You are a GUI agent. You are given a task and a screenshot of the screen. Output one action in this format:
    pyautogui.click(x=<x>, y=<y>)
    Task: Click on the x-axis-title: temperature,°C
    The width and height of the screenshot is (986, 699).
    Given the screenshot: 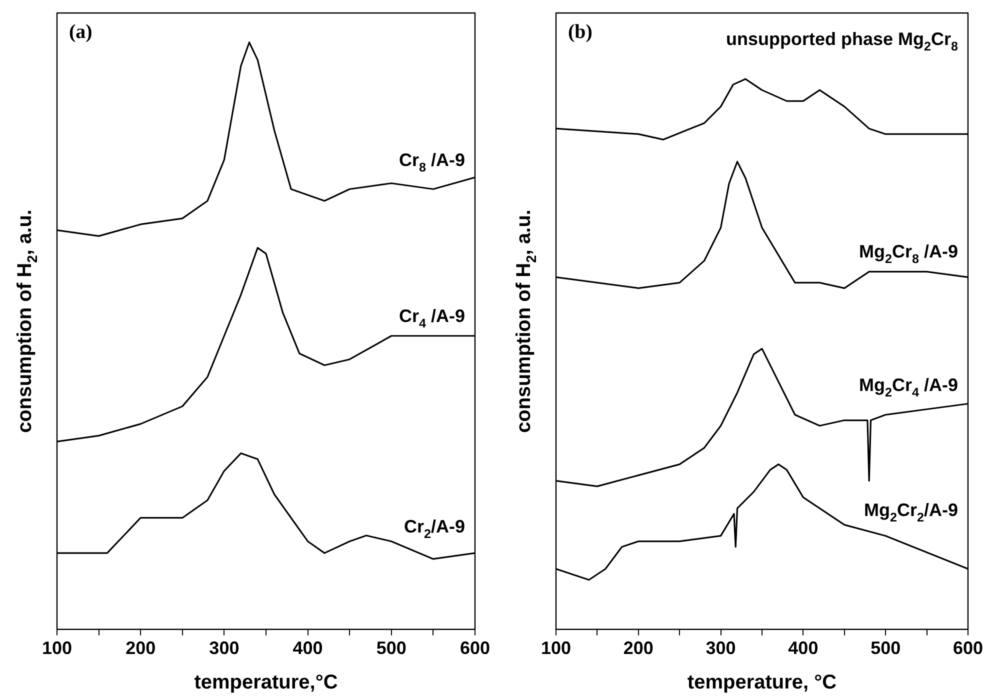 What is the action you would take?
    pyautogui.click(x=266, y=683)
    